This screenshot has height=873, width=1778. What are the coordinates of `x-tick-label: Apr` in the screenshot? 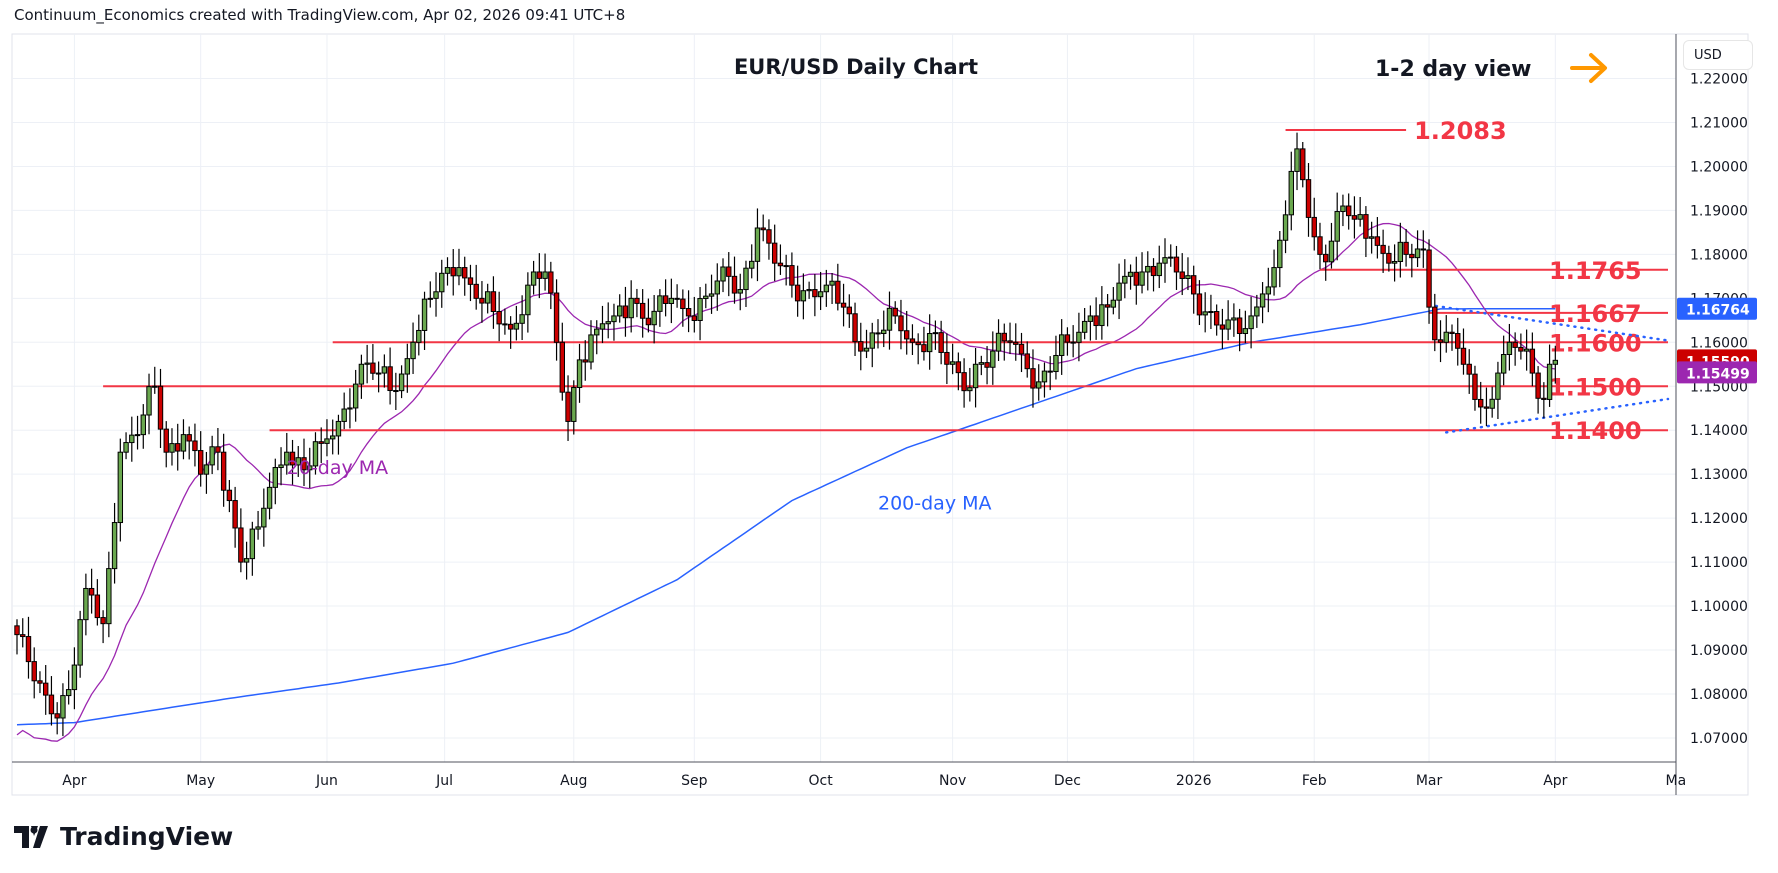 It's located at (1555, 781).